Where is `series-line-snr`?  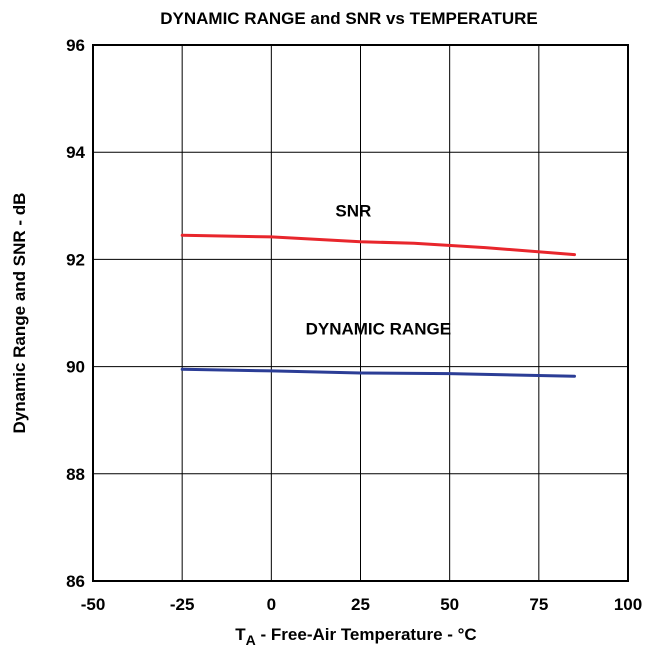 series-line-snr is located at coordinates (378, 245).